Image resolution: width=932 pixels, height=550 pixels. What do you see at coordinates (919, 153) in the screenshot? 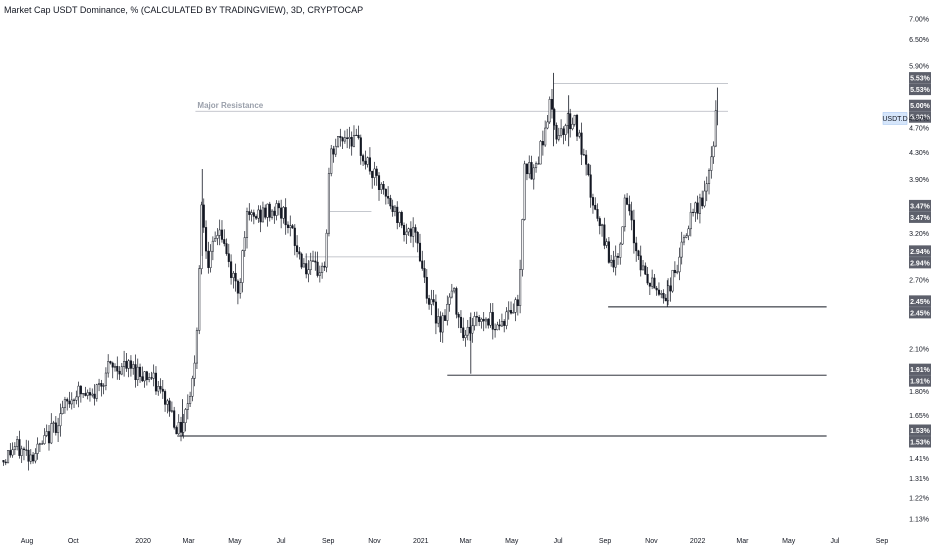
I see `y-tick-label: 4.30%` at bounding box center [919, 153].